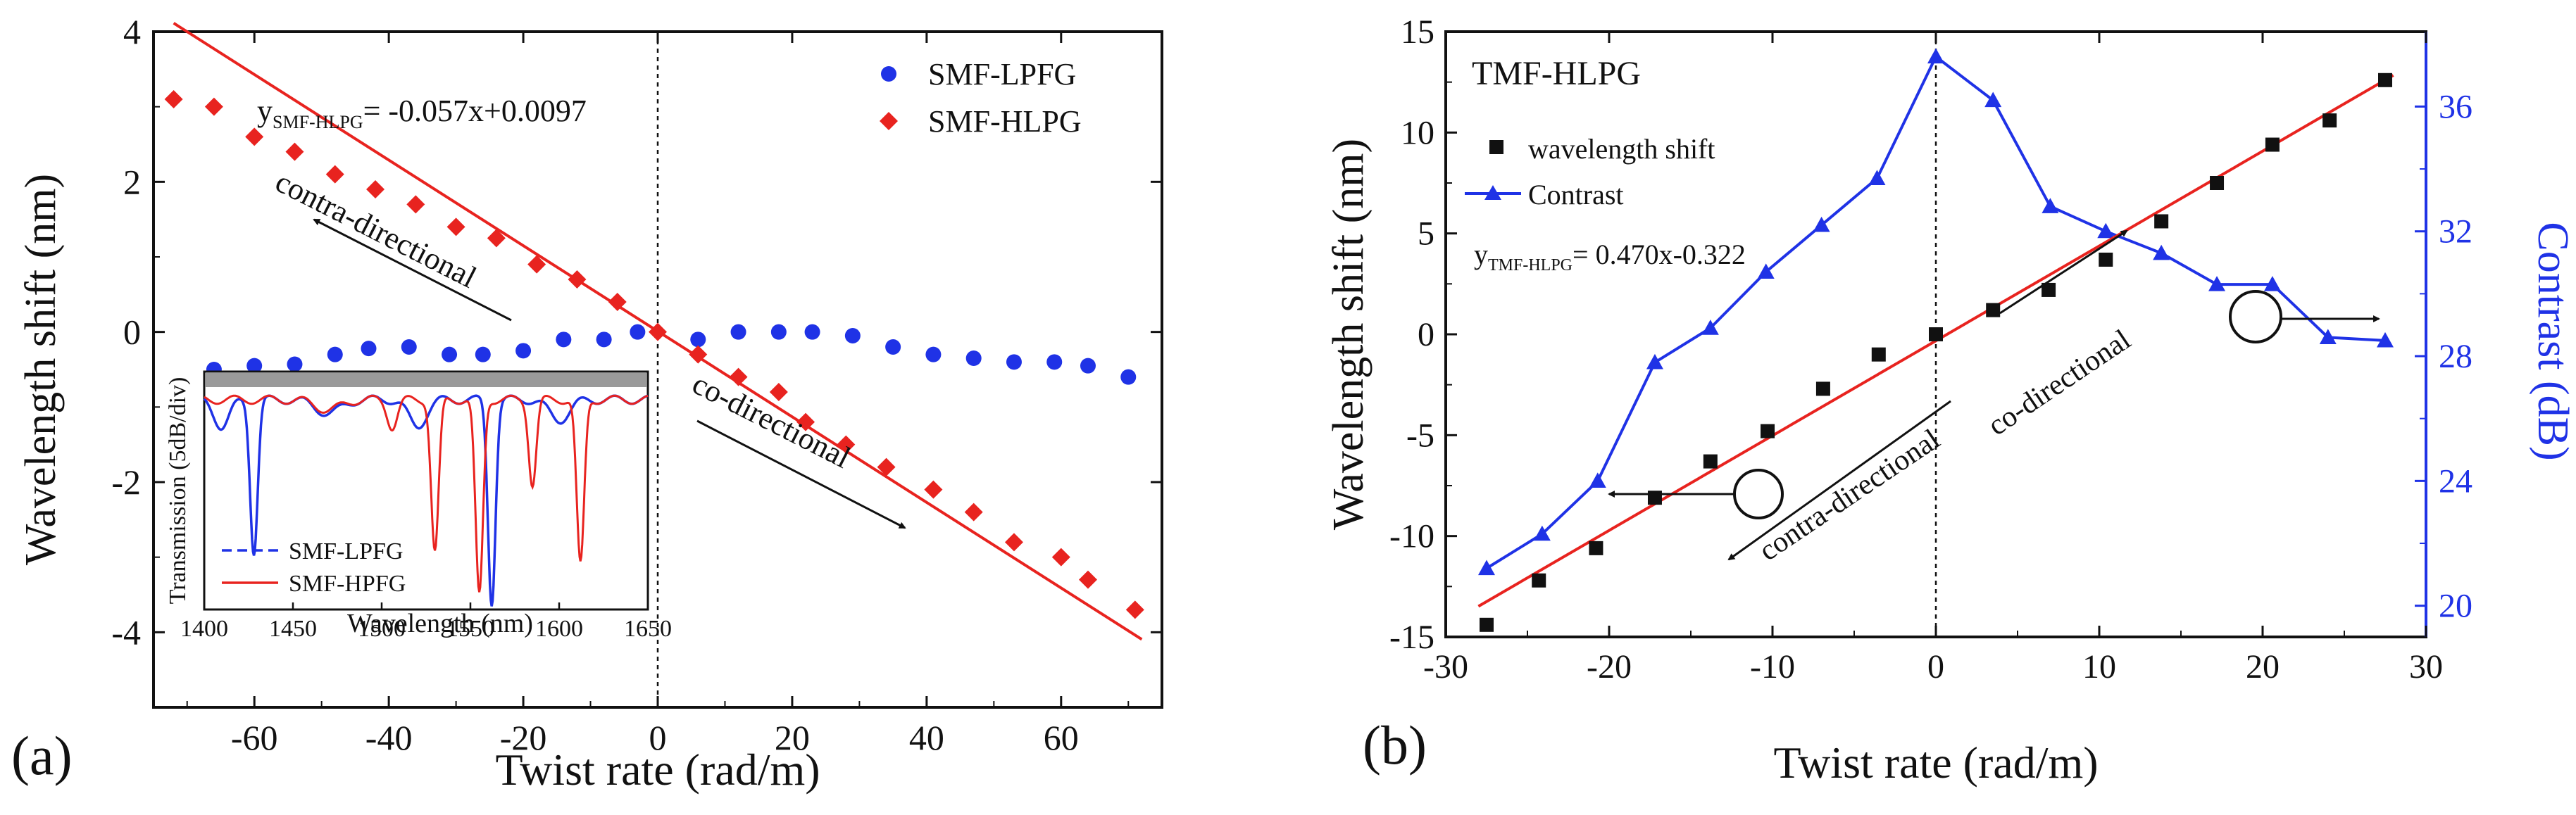 The height and width of the screenshot is (815, 2576). I want to click on panel-a-fit-equation-sub: SMF-HLPG, so click(318, 122).